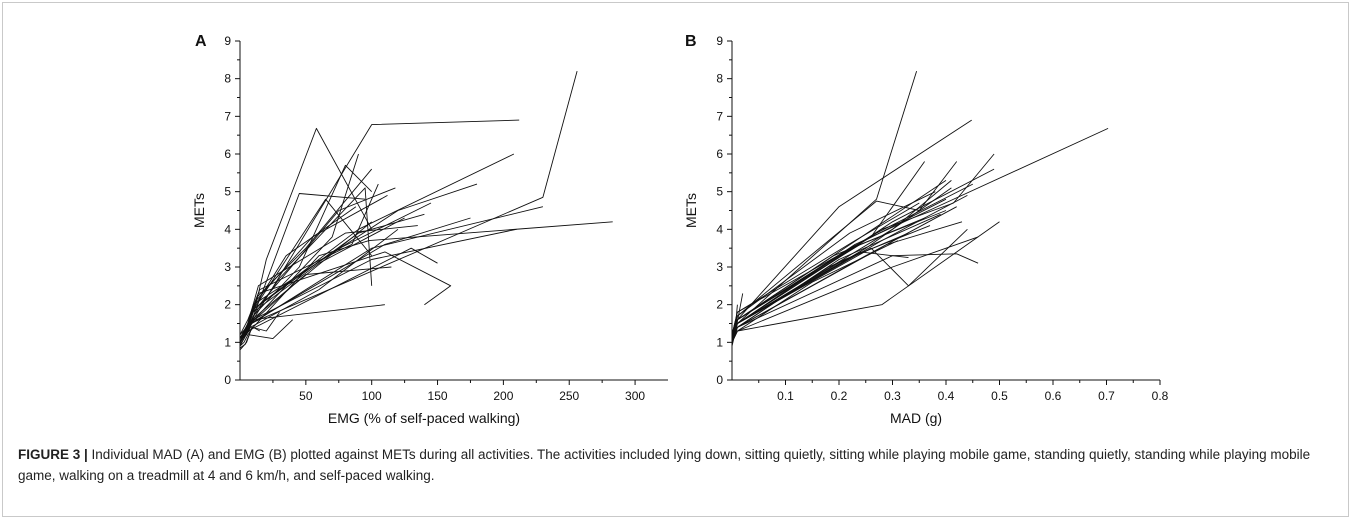  Describe the element at coordinates (1053, 396) in the screenshot. I see `x-tick-label: 0.6` at that location.